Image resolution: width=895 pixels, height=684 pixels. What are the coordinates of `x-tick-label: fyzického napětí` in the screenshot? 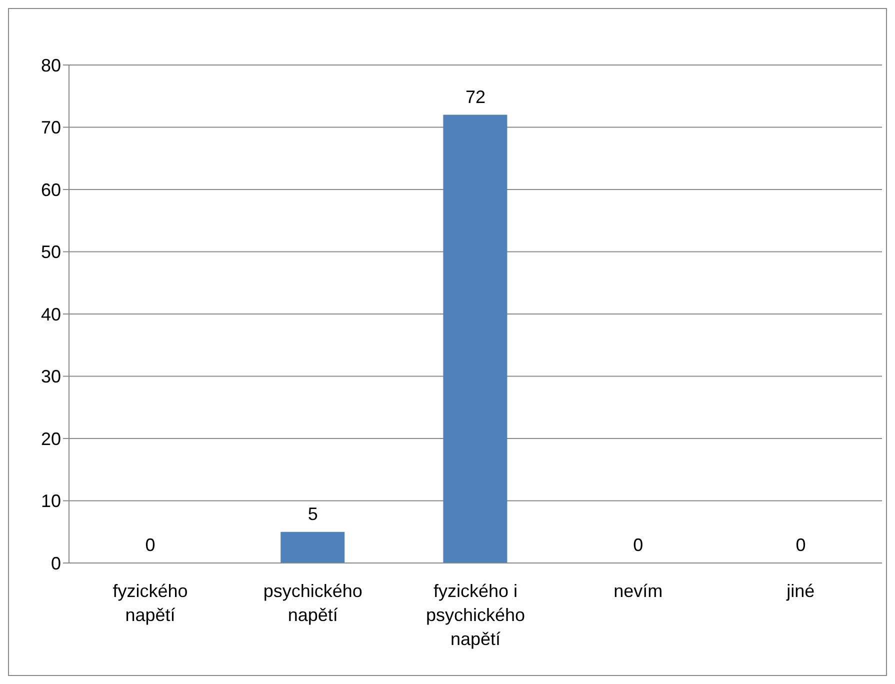 It's located at (150, 603).